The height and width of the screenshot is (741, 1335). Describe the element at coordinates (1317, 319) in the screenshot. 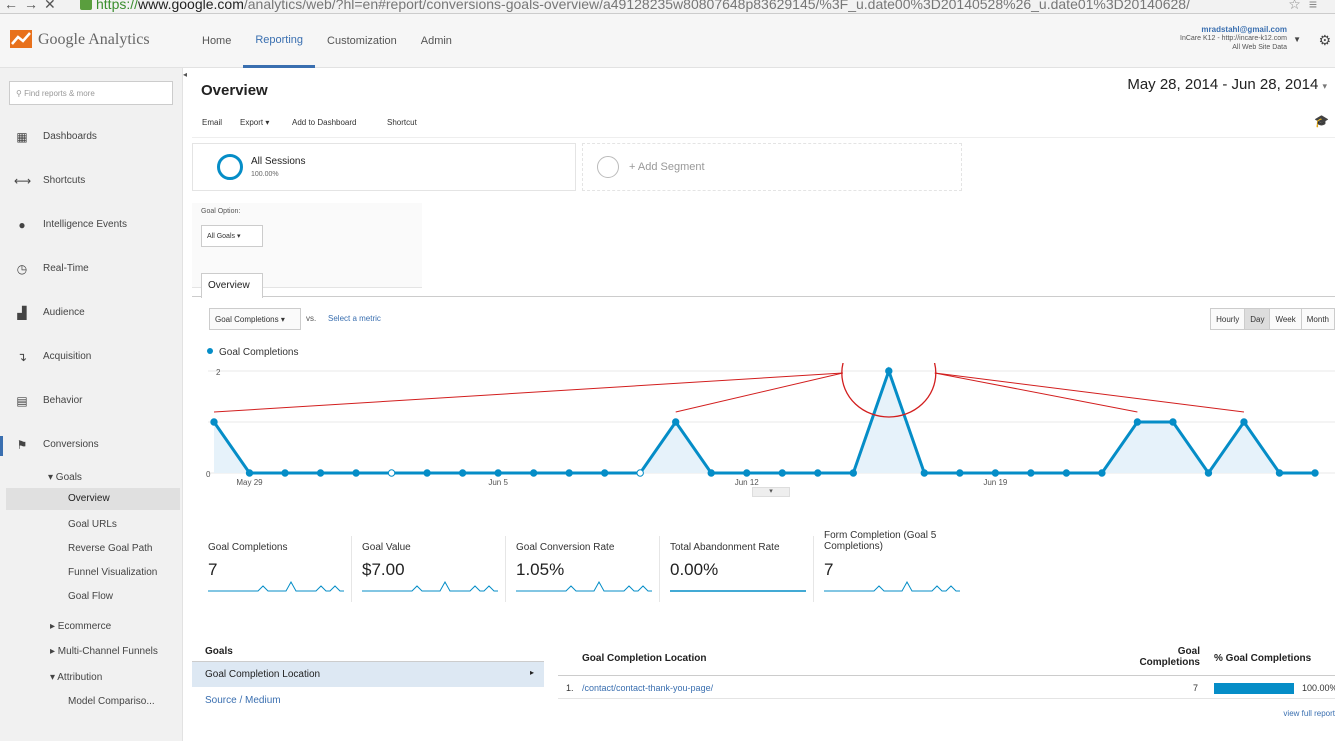

I see `granularity-month: Month` at that location.